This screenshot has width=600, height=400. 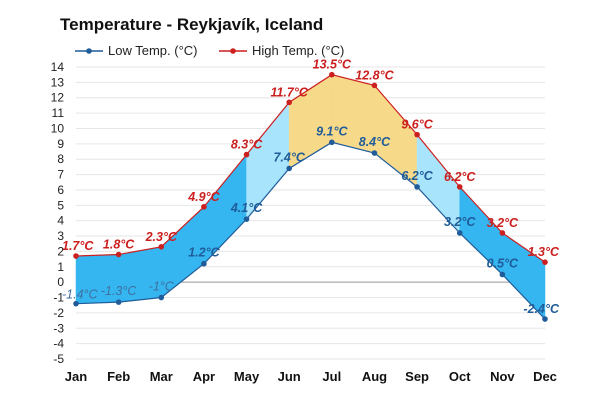 I want to click on y-tick-label: -5, so click(x=58, y=359).